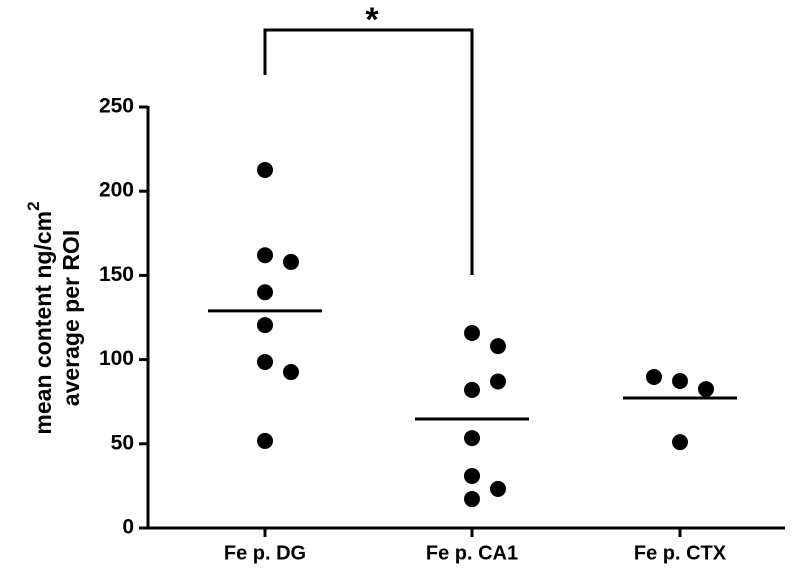 This screenshot has height=580, width=800. What do you see at coordinates (122, 442) in the screenshot?
I see `y-tick-label: 50` at bounding box center [122, 442].